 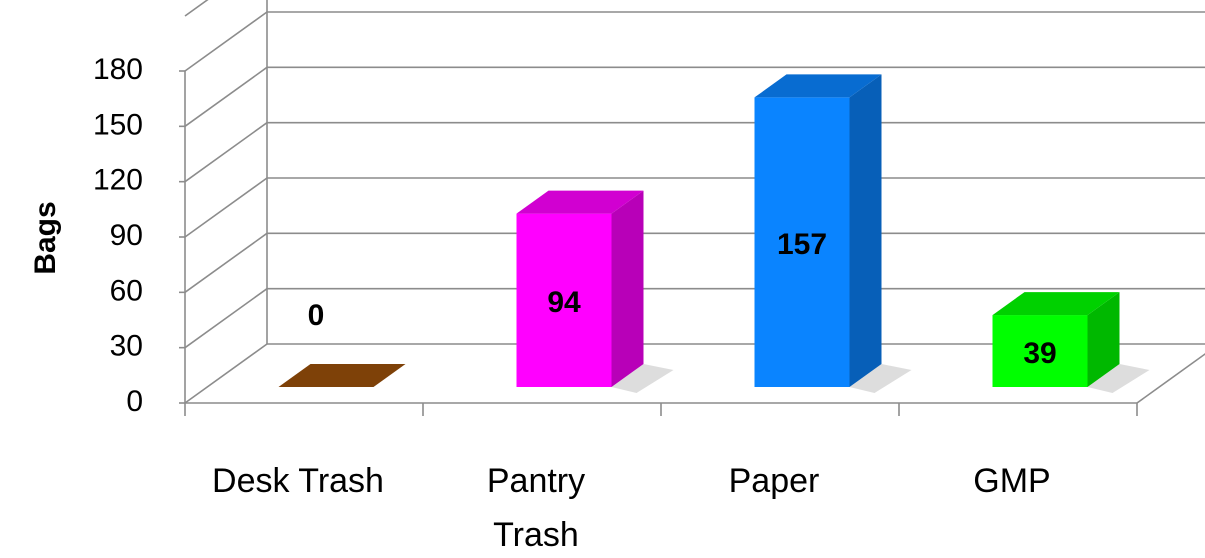 What do you see at coordinates (126, 346) in the screenshot?
I see `y-tick-label: 30` at bounding box center [126, 346].